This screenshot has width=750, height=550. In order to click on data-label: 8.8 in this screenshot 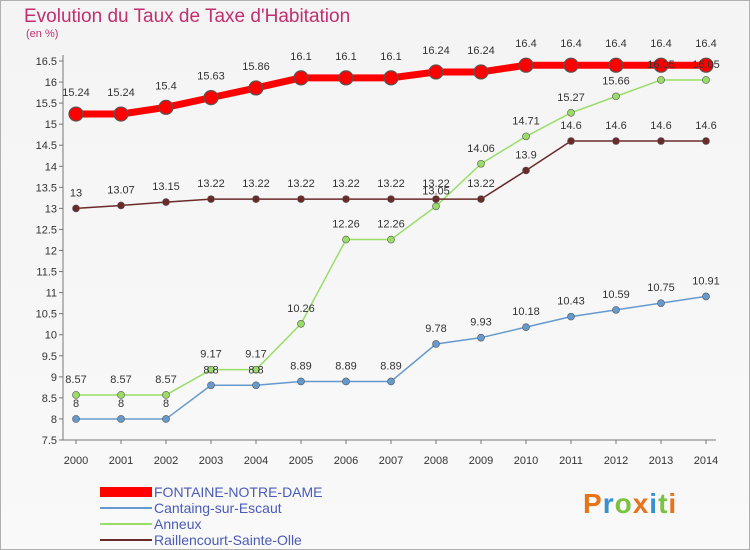, I will do `click(210, 370)`.